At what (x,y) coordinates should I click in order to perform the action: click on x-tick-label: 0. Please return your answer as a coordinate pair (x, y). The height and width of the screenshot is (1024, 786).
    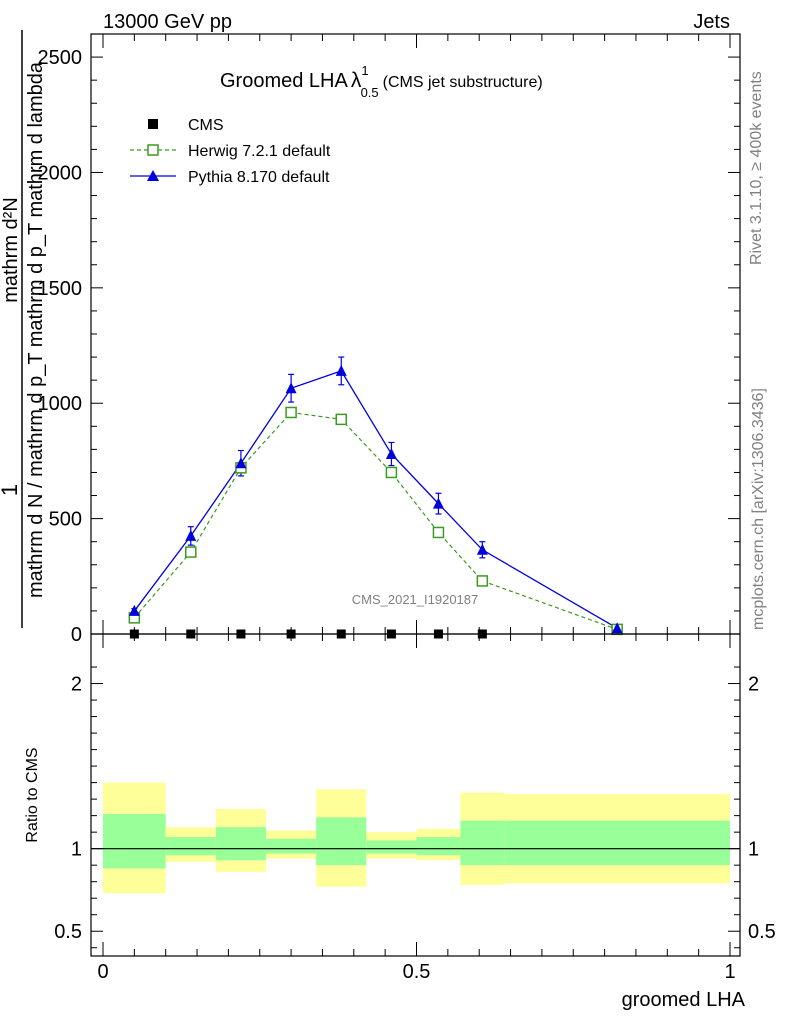
    Looking at the image, I should click on (102, 972).